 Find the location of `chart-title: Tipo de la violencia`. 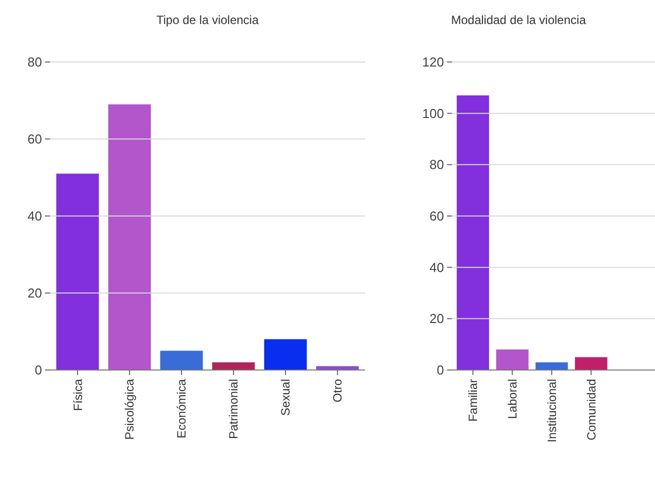

chart-title: Tipo de la violencia is located at coordinates (207, 20).